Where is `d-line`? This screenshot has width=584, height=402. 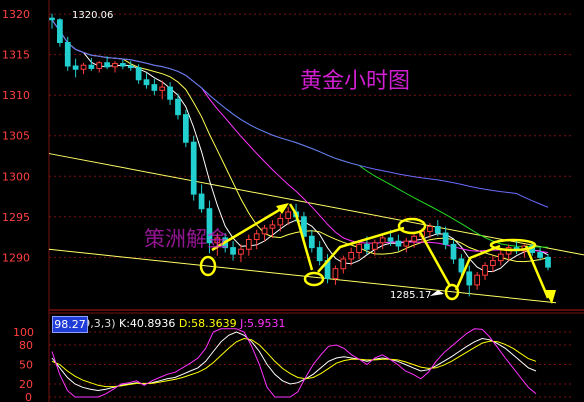 d-line is located at coordinates (294, 362).